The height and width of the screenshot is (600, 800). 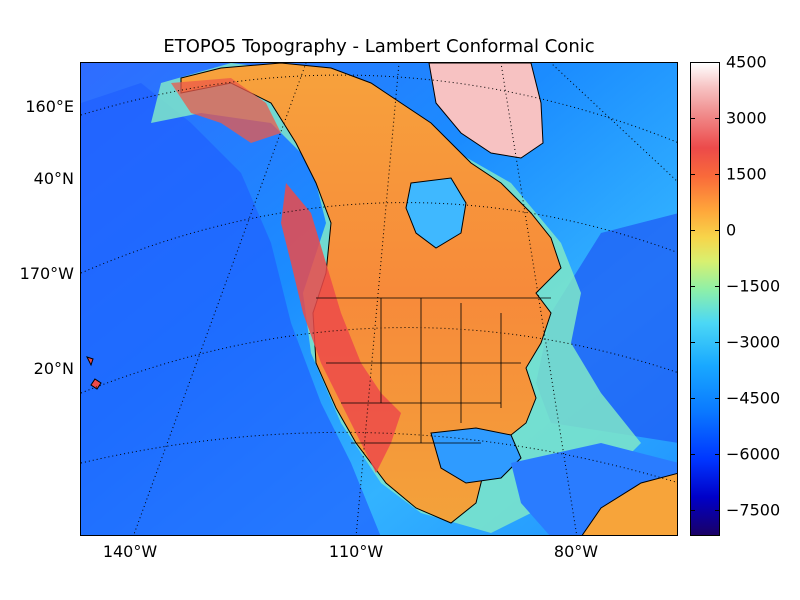 I want to click on rocky-mountains, so click(x=341, y=328).